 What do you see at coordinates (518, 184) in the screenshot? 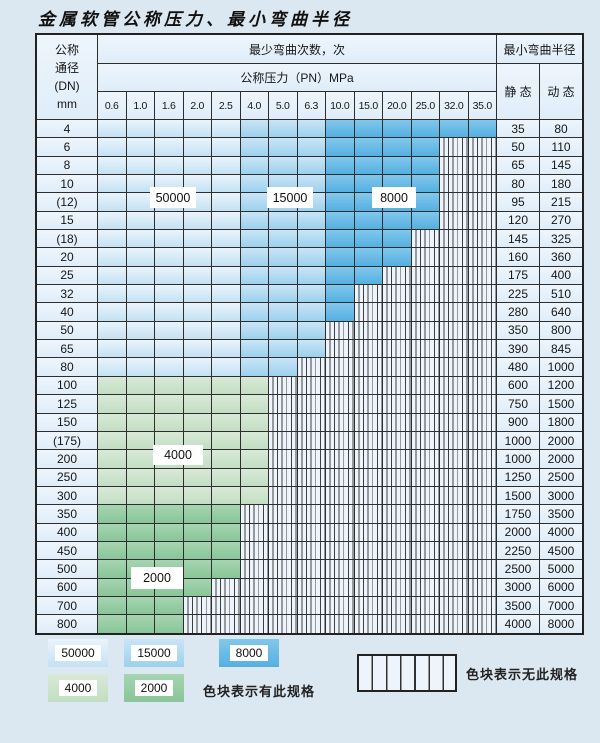
I see `static-radius-cell: 80` at bounding box center [518, 184].